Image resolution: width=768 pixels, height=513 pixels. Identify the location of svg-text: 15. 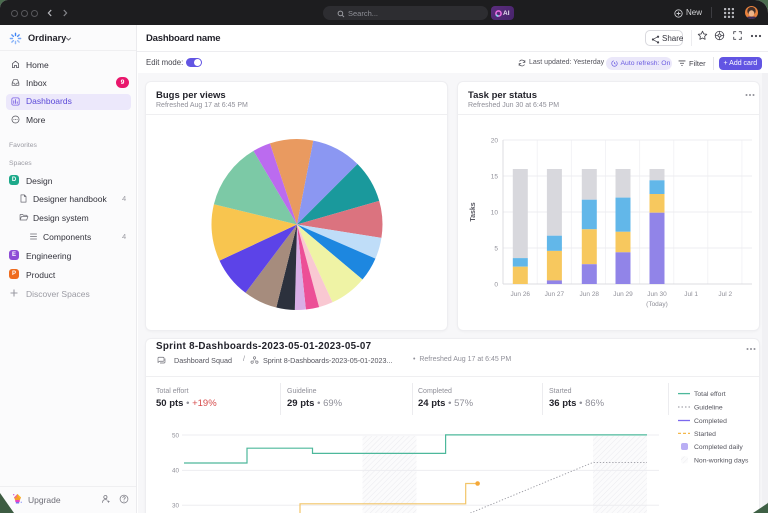
(495, 177).